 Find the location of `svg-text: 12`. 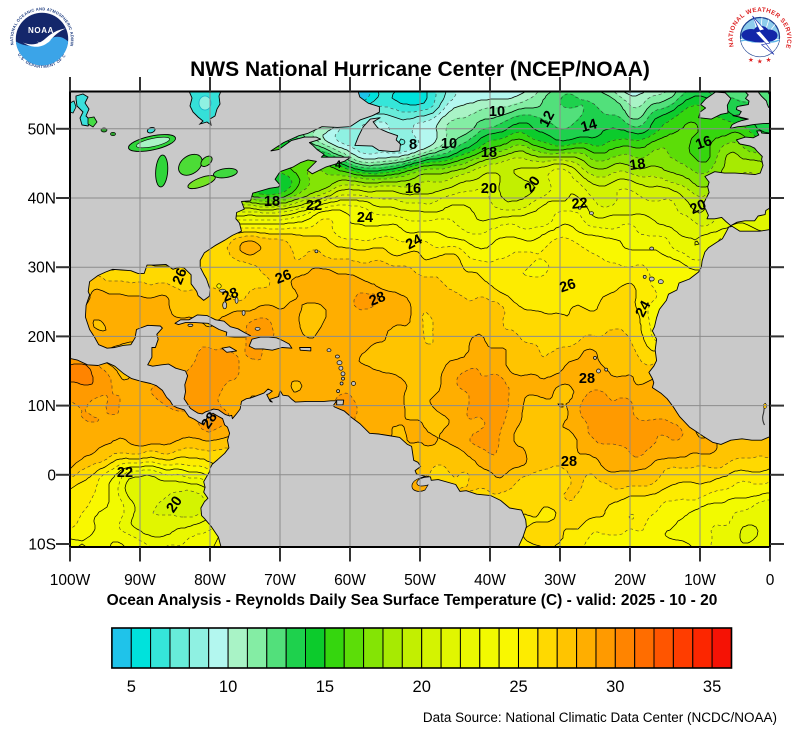

svg-text: 12 is located at coordinates (548, 119).